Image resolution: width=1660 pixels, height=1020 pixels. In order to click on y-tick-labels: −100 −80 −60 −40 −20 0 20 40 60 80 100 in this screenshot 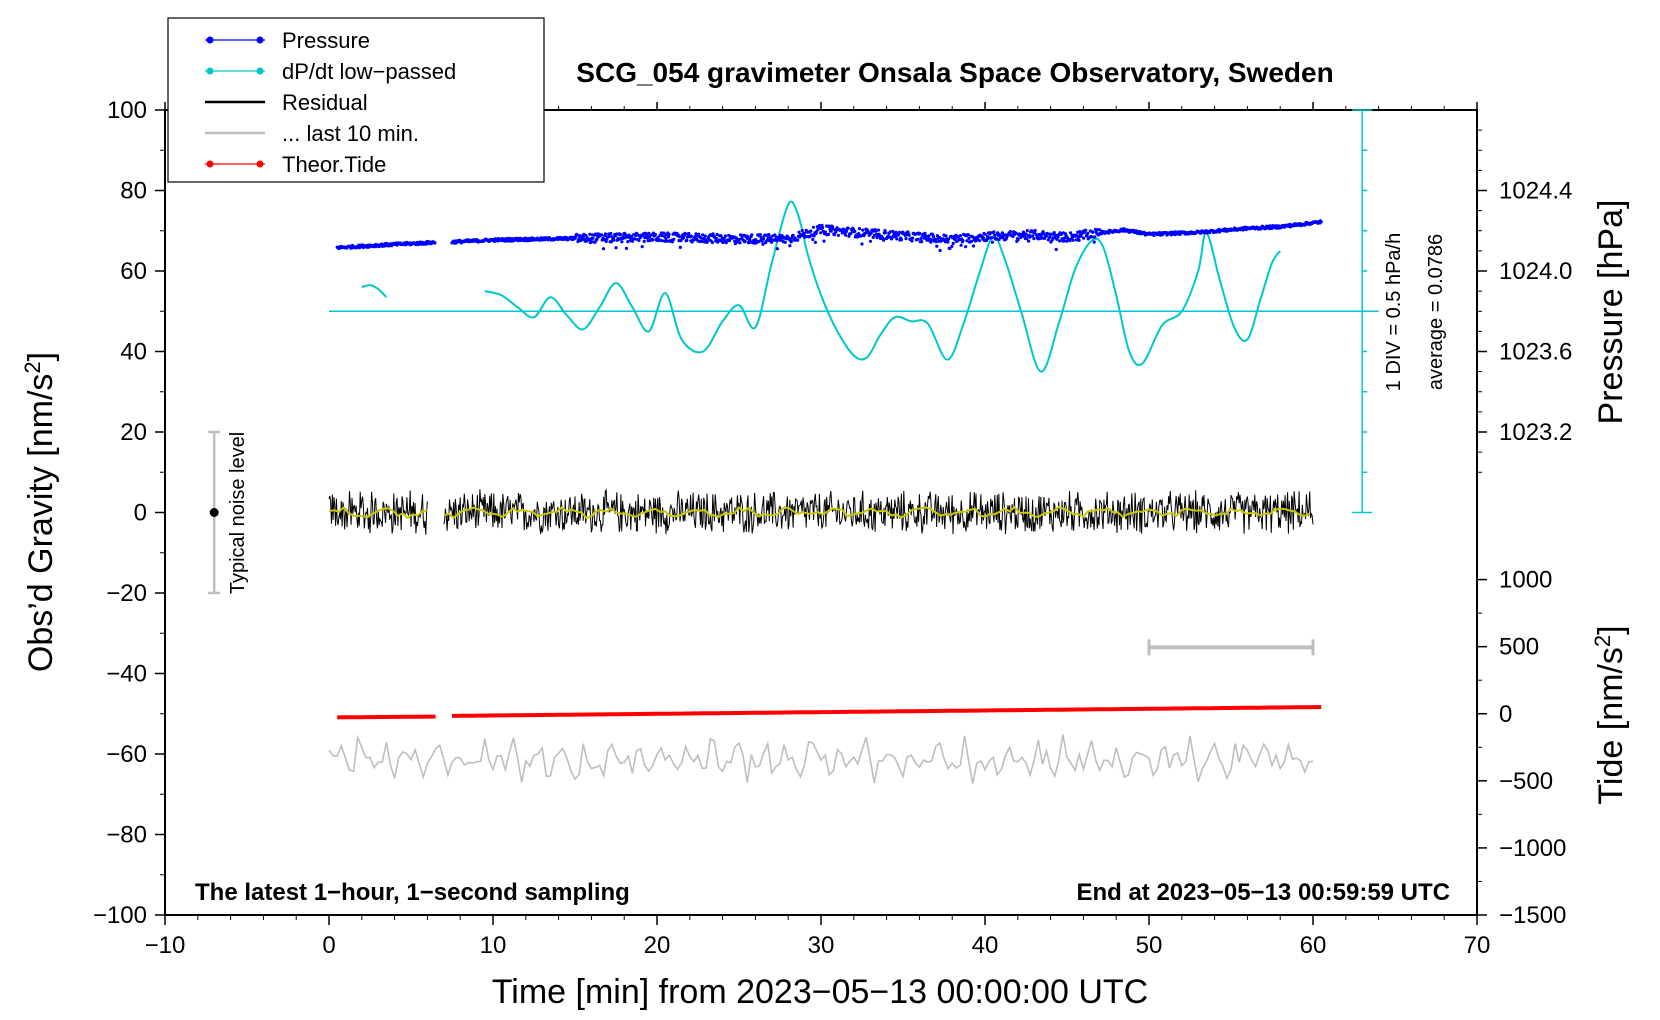, I will do `click(120, 513)`.